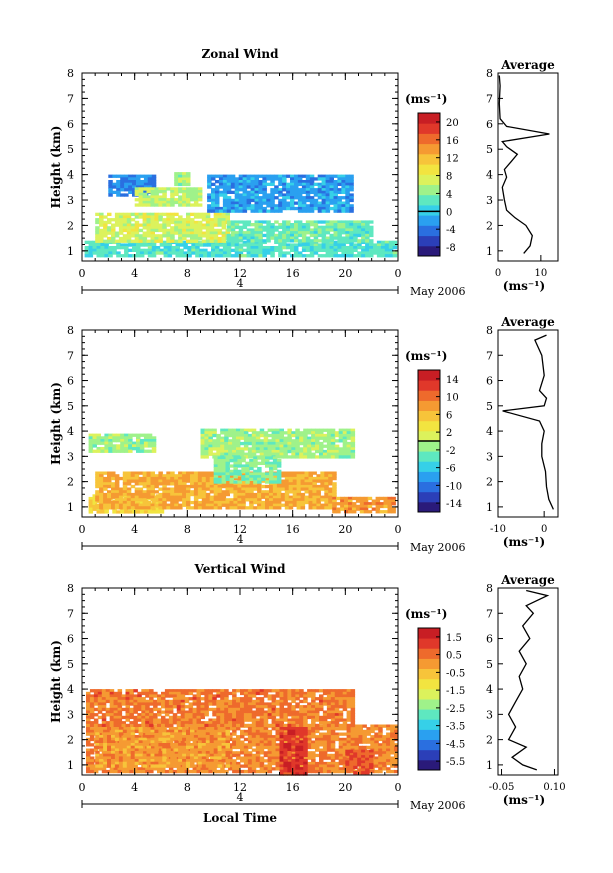 This screenshot has width=613, height=873. Describe the element at coordinates (452, 159) in the screenshot. I see `colorbar-tick-label: 12` at that location.